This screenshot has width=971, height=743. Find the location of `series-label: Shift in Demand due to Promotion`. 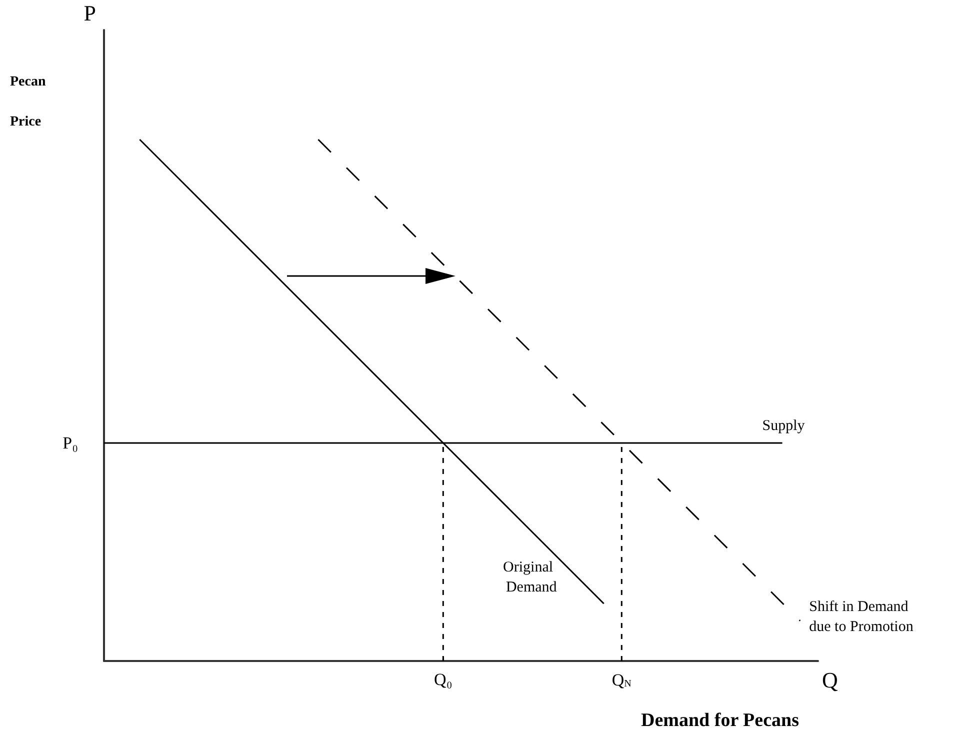

series-label: Shift in Demand due to Promotion is located at coordinates (861, 616).